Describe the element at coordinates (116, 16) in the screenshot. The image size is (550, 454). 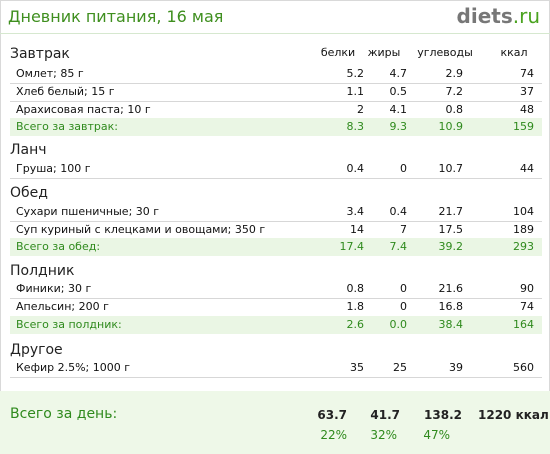
I see `page-title: Дневник питания, 16 мая` at that location.